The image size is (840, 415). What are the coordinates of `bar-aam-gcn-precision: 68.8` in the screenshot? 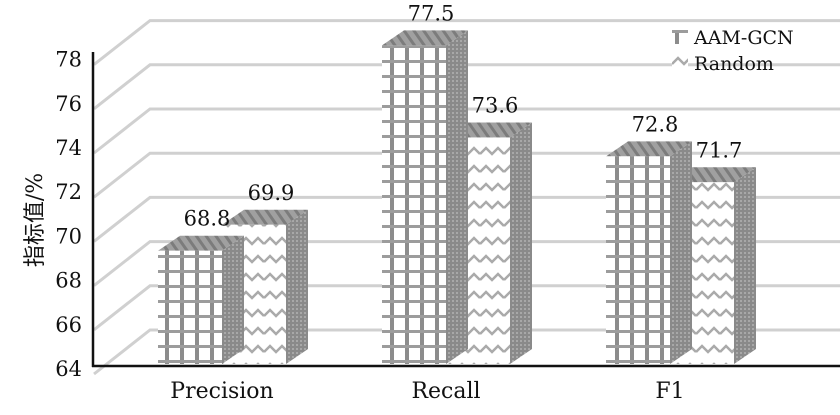 It's located at (201, 285).